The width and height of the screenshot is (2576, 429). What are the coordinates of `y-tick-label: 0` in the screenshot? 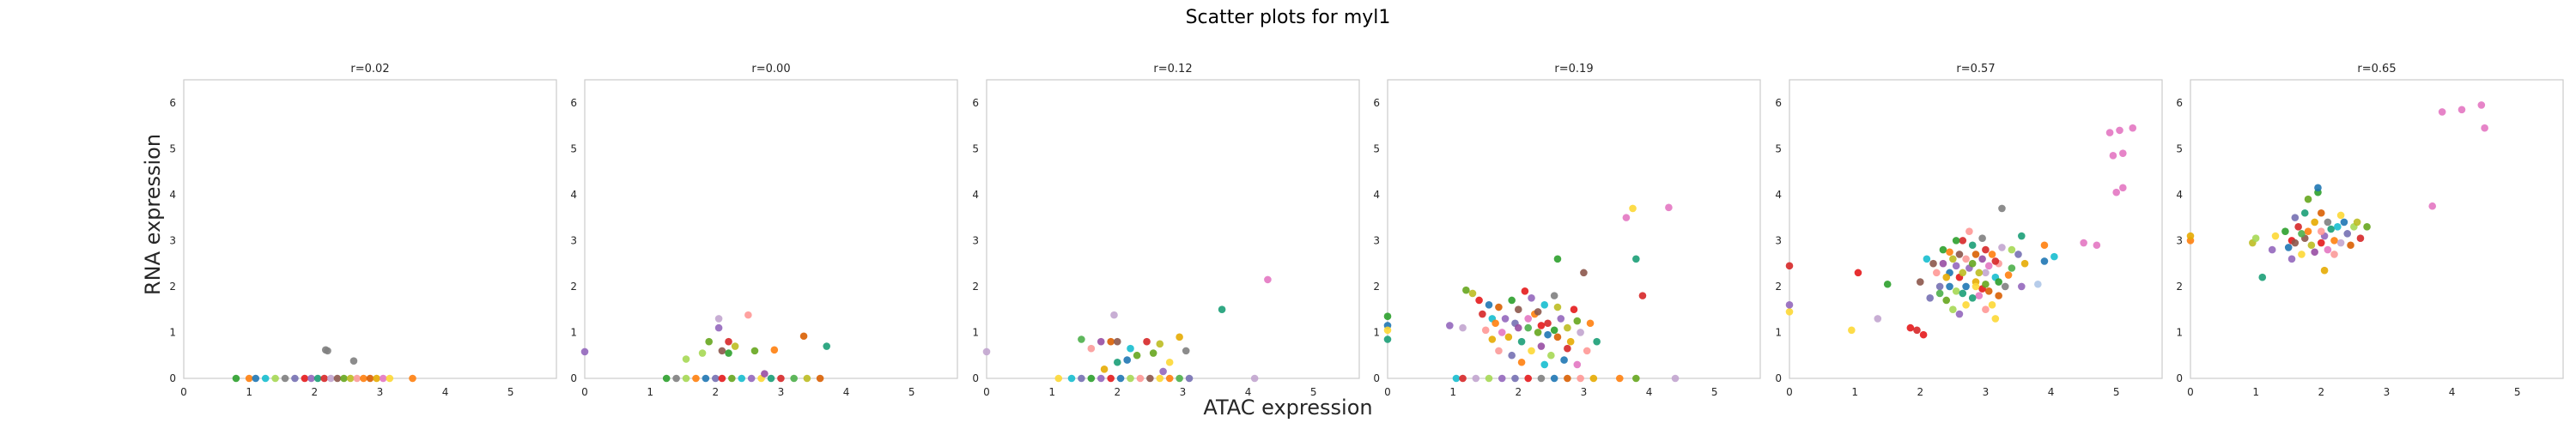 It's located at (2179, 378).